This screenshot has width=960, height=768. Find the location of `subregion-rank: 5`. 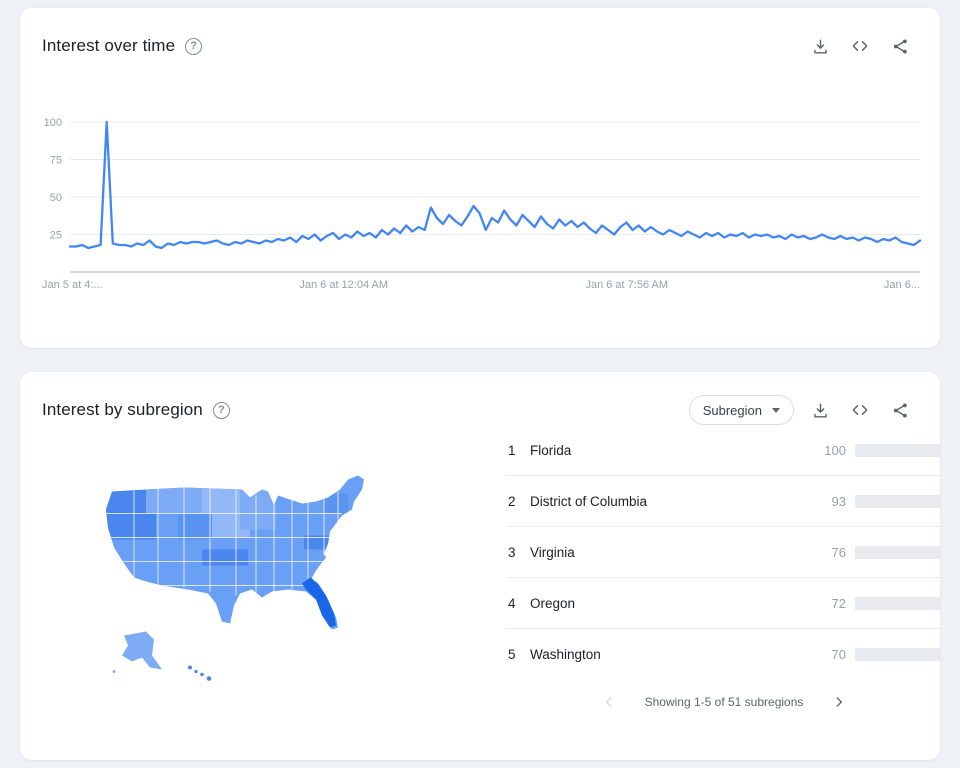

subregion-rank: 5 is located at coordinates (512, 654).